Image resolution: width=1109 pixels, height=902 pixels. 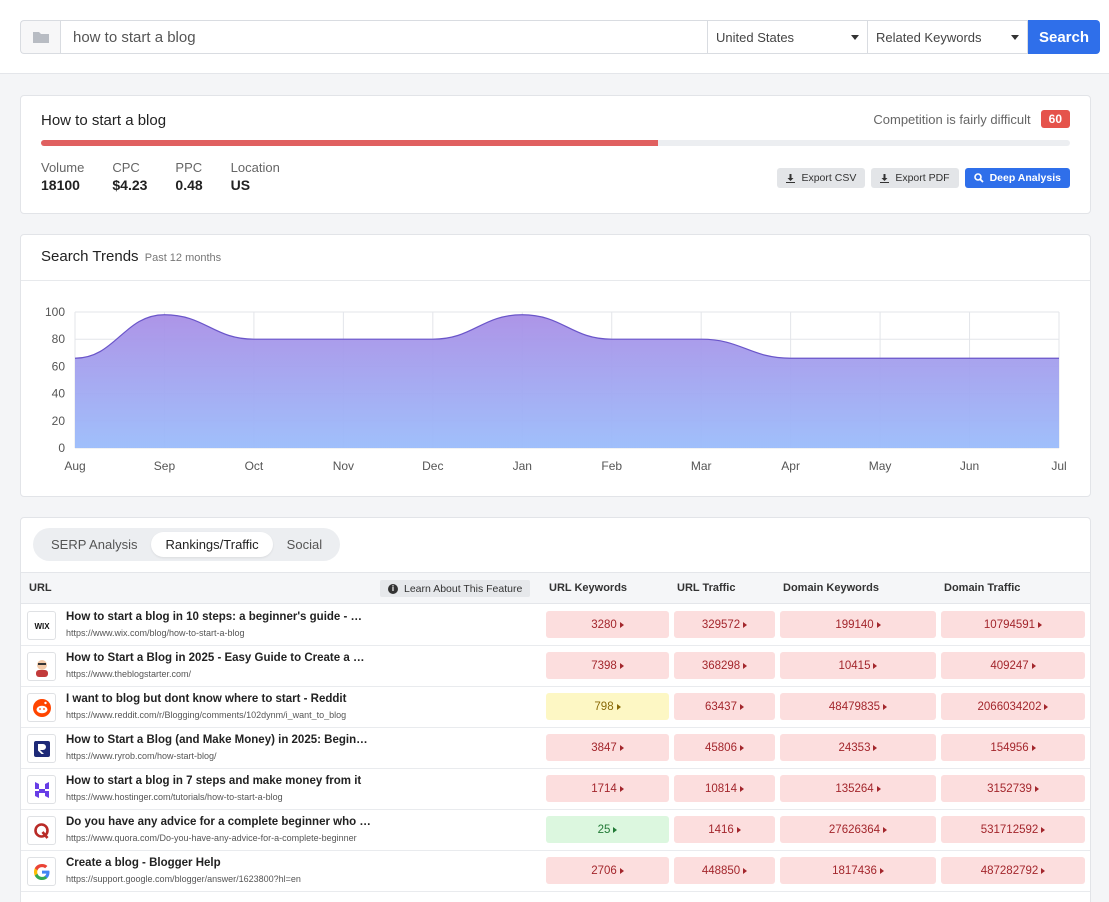 What do you see at coordinates (982, 588) in the screenshot?
I see `header-domain-traffic: Domain Traffic` at bounding box center [982, 588].